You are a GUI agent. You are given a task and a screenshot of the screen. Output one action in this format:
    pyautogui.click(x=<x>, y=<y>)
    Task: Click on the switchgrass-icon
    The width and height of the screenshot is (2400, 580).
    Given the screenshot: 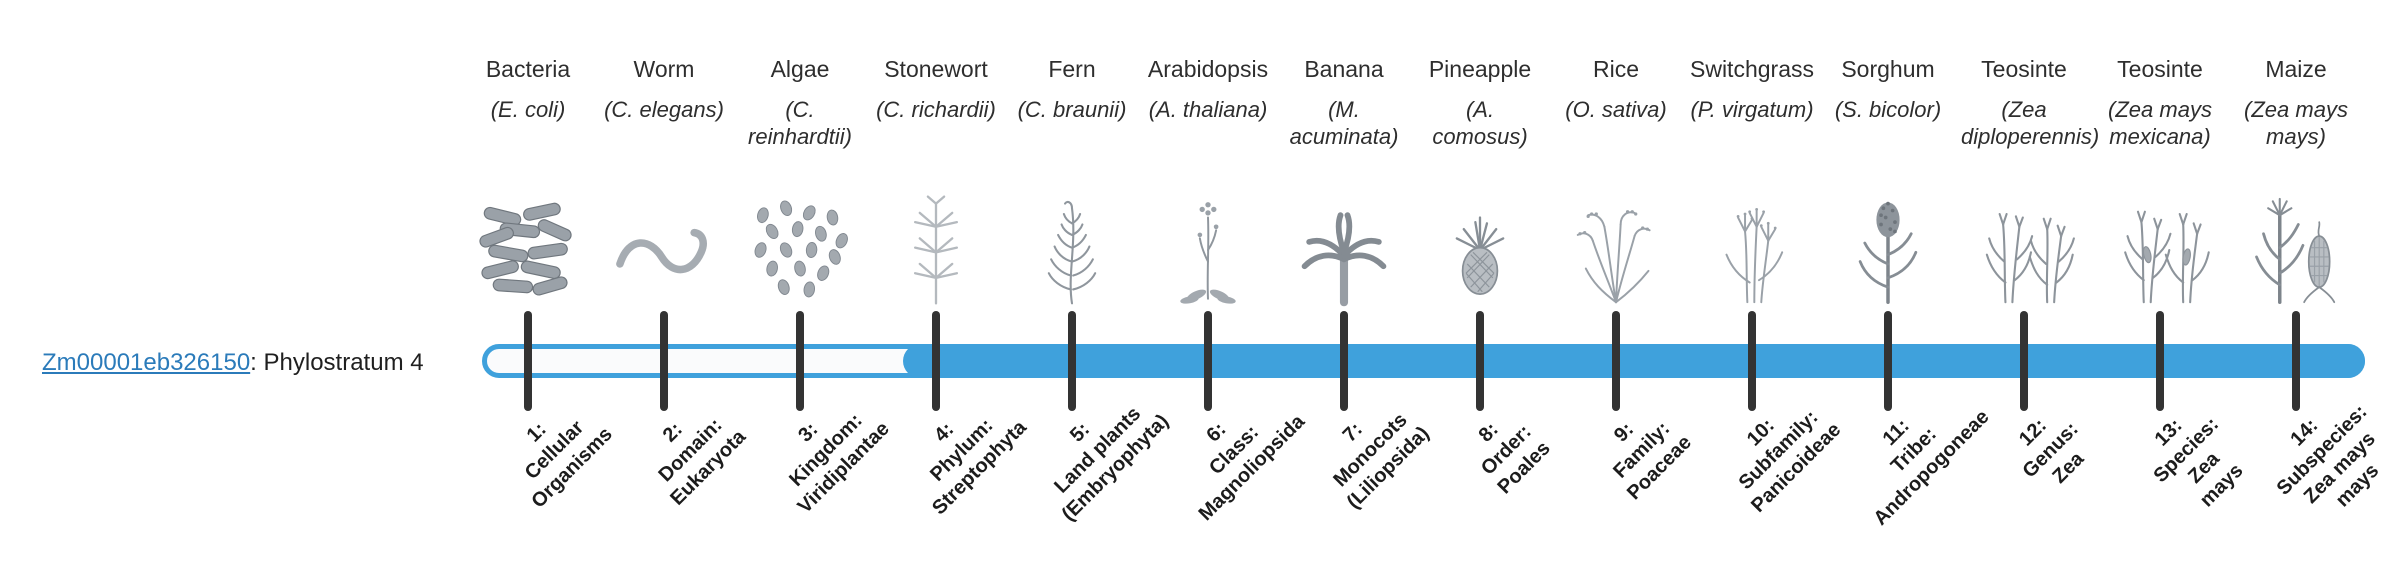 What is the action you would take?
    pyautogui.click(x=1752, y=246)
    